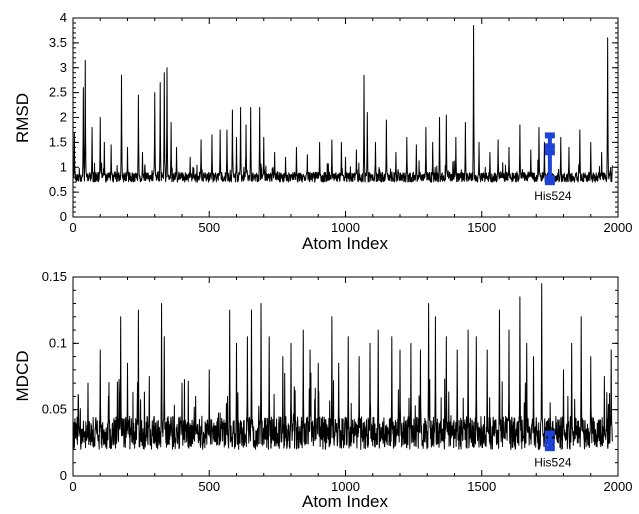  What do you see at coordinates (22, 376) in the screenshot?
I see `y-axis-title: MDCD` at bounding box center [22, 376].